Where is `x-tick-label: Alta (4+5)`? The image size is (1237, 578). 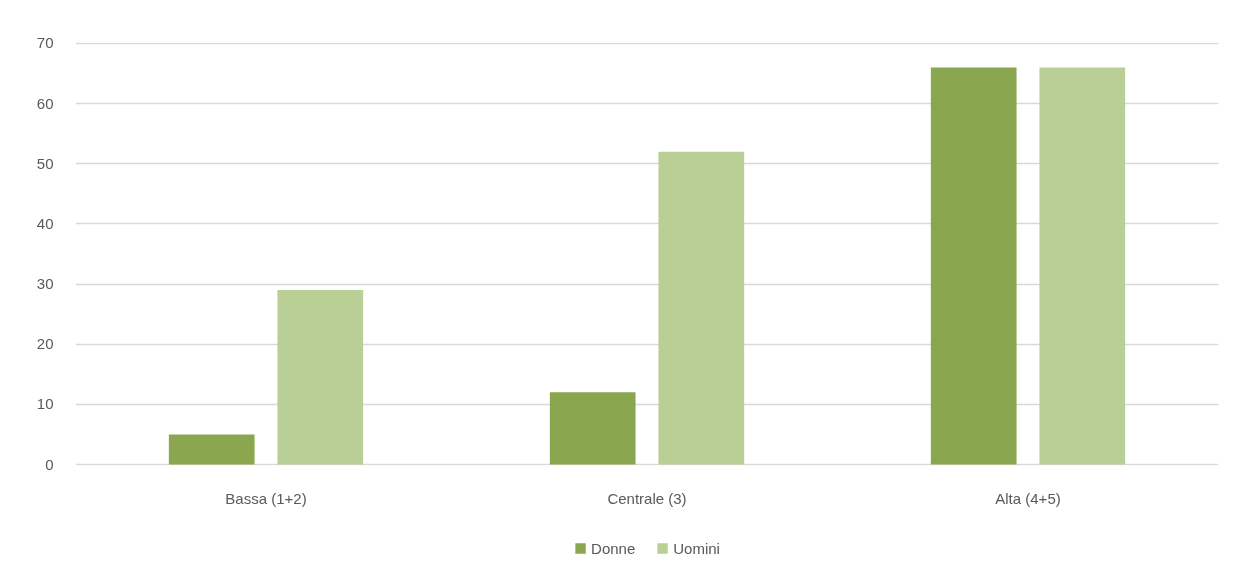 x-tick-label: Alta (4+5) is located at coordinates (1028, 498).